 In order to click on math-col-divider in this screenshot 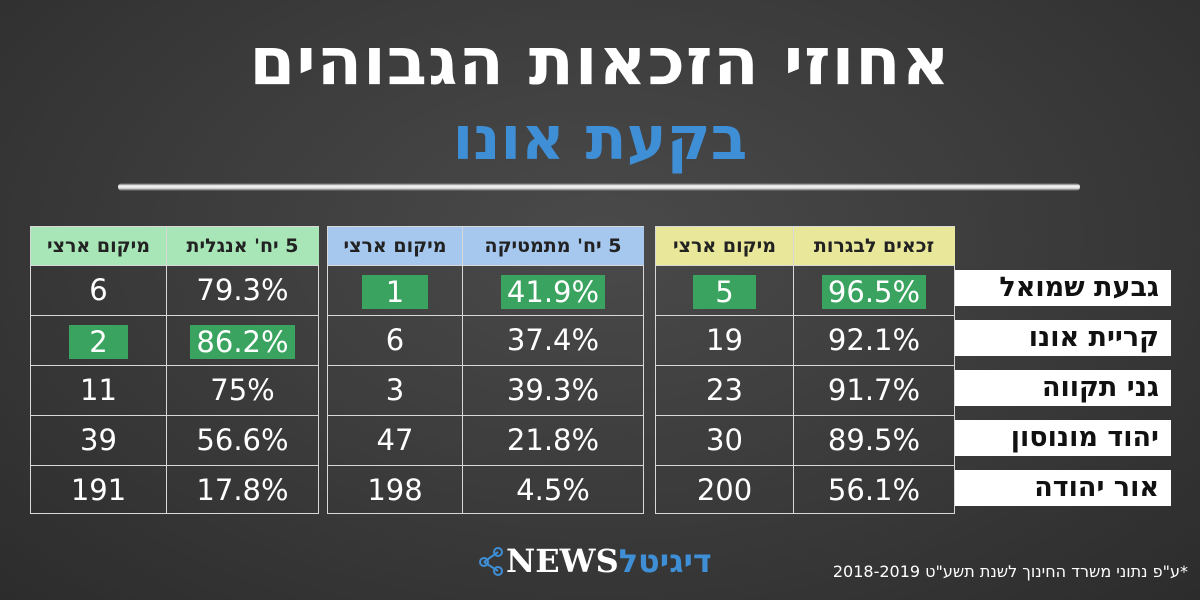, I will do `click(462, 370)`.